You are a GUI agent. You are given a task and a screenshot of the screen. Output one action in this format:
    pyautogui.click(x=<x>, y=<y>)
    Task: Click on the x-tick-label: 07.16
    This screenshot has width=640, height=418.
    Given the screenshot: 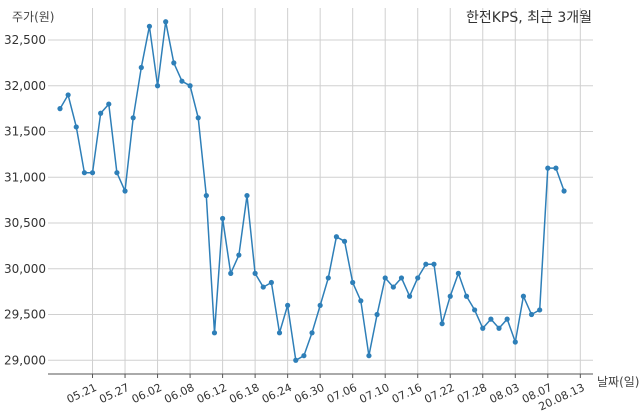 What is the action you would take?
    pyautogui.click(x=407, y=393)
    